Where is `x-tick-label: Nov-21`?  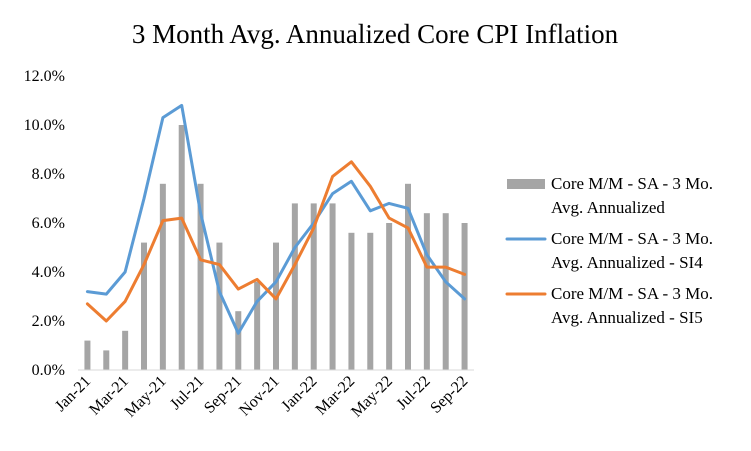 x-tick-label: Nov-21 is located at coordinates (259, 396).